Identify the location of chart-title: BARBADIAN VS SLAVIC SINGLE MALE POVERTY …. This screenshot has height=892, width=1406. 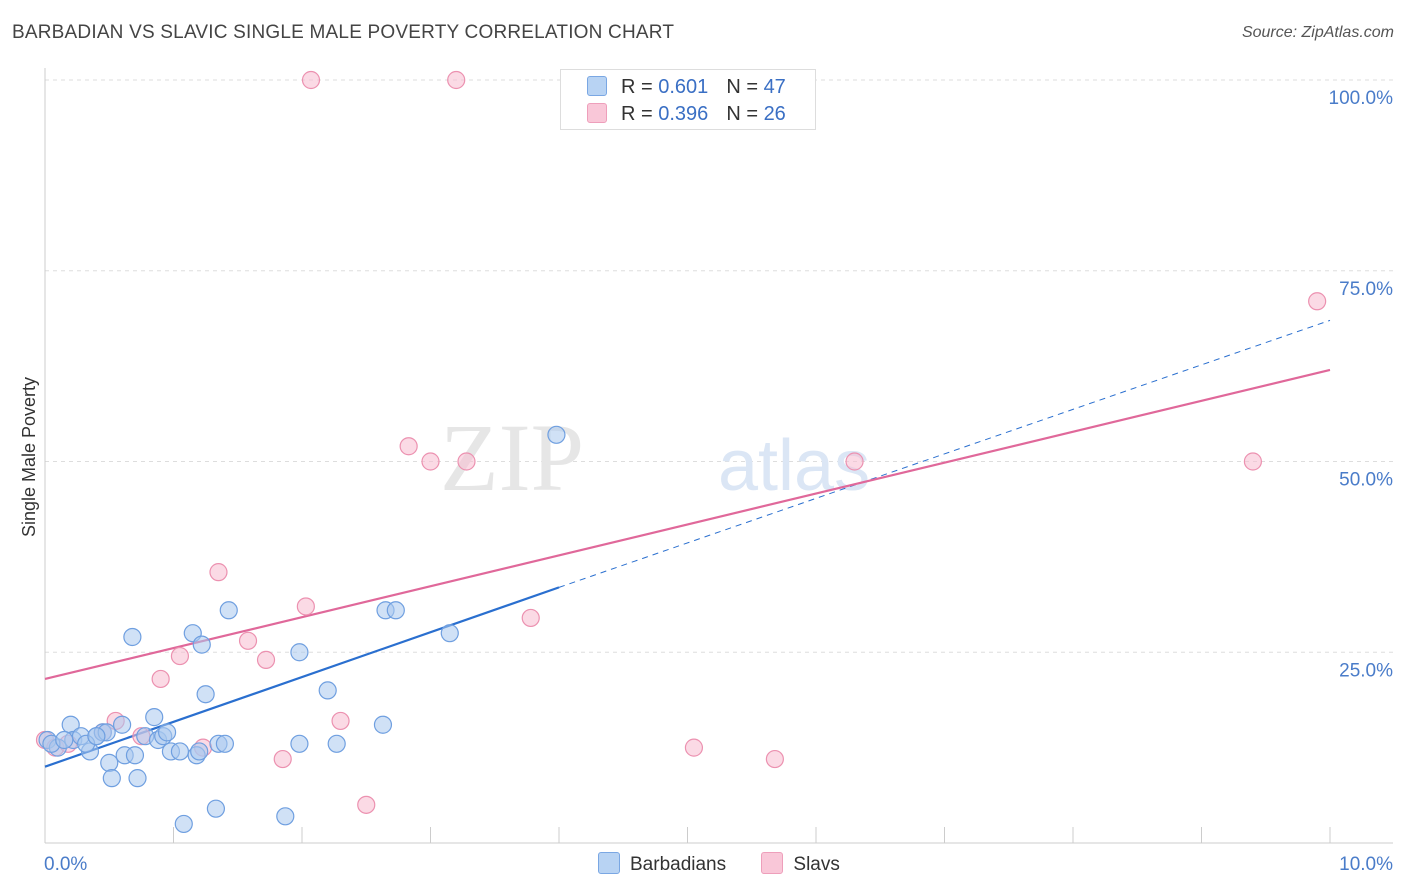
(343, 32).